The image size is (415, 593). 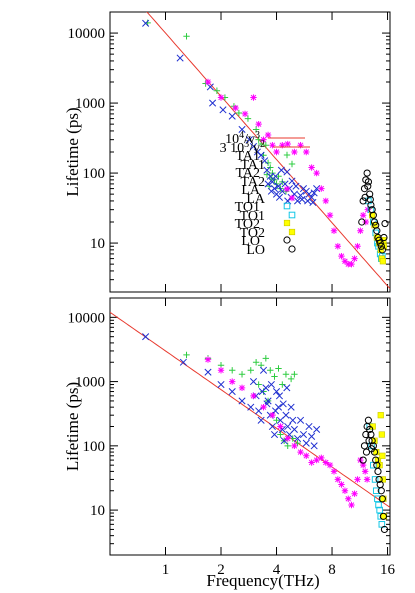 I want to click on top-legend-label-ta2: TA2, so click(x=247, y=173).